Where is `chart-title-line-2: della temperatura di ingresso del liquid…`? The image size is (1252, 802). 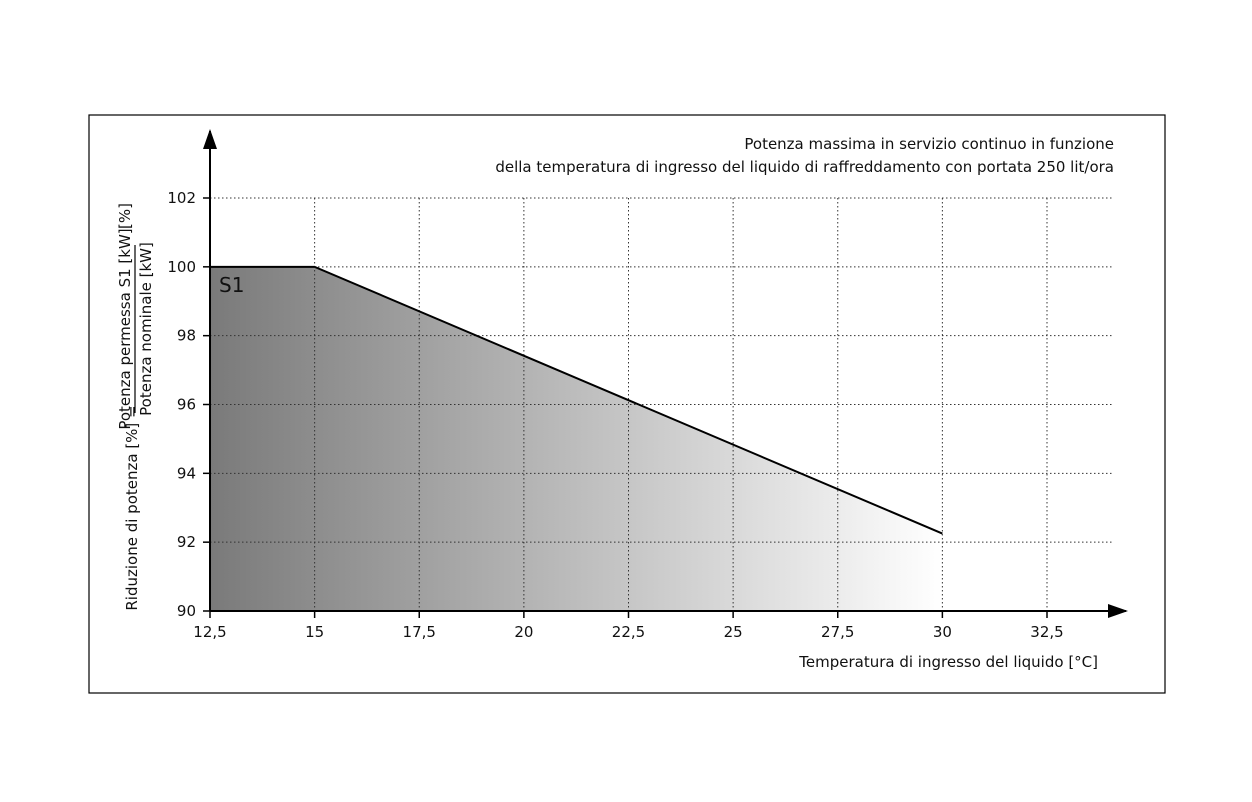
chart-title-line-2: della temperatura di ingresso del liquid… is located at coordinates (804, 167).